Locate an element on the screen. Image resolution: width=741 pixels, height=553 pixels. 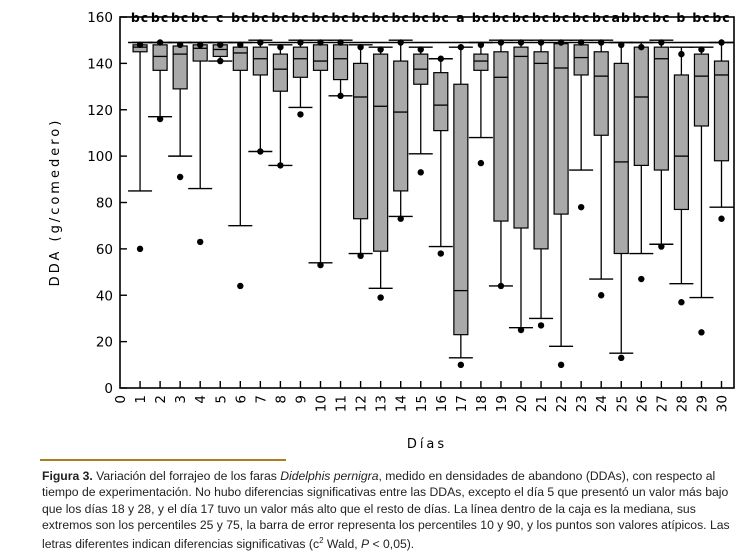
x-tick-label: 20 is located at coordinates (522, 403).